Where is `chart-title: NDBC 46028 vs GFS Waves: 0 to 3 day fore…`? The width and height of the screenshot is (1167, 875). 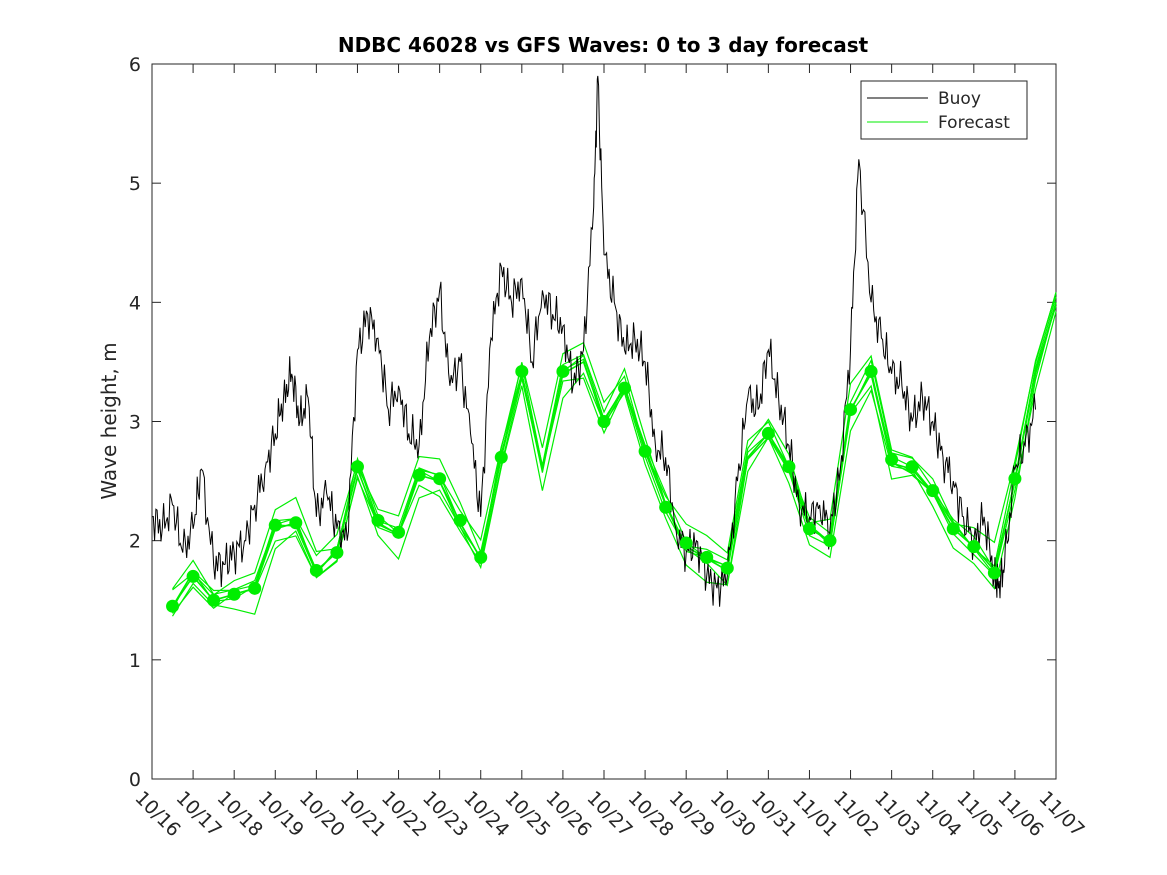
chart-title: NDBC 46028 vs GFS Waves: 0 to 3 day fore… is located at coordinates (603, 45).